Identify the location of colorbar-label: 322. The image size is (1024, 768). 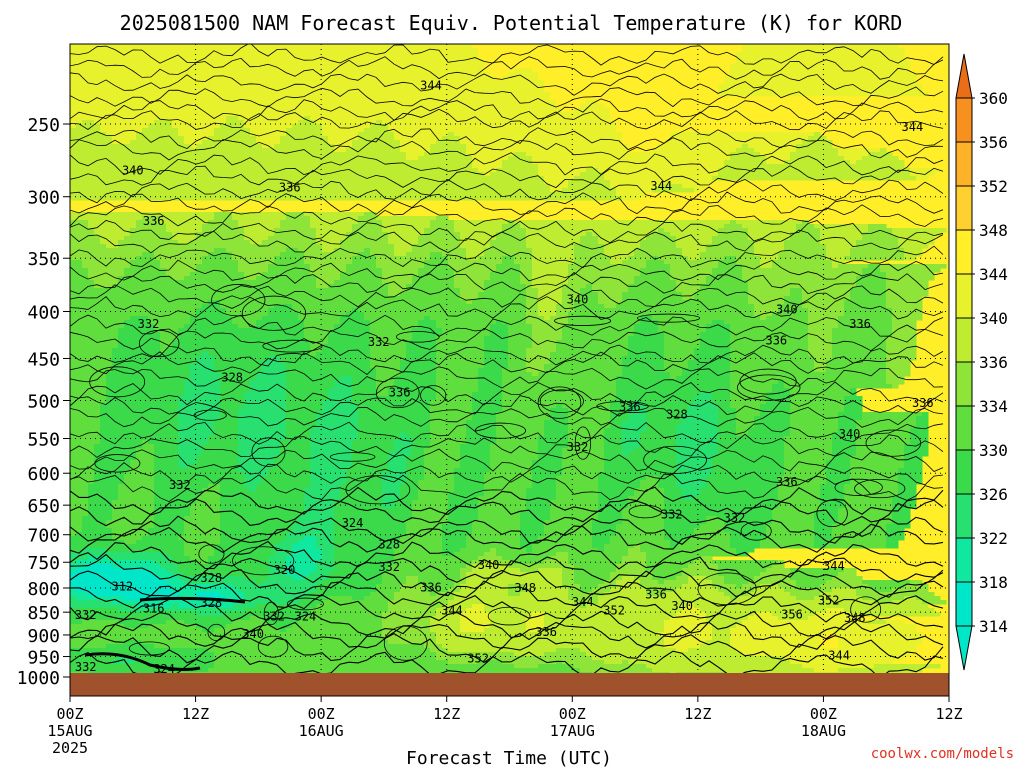
(993, 538).